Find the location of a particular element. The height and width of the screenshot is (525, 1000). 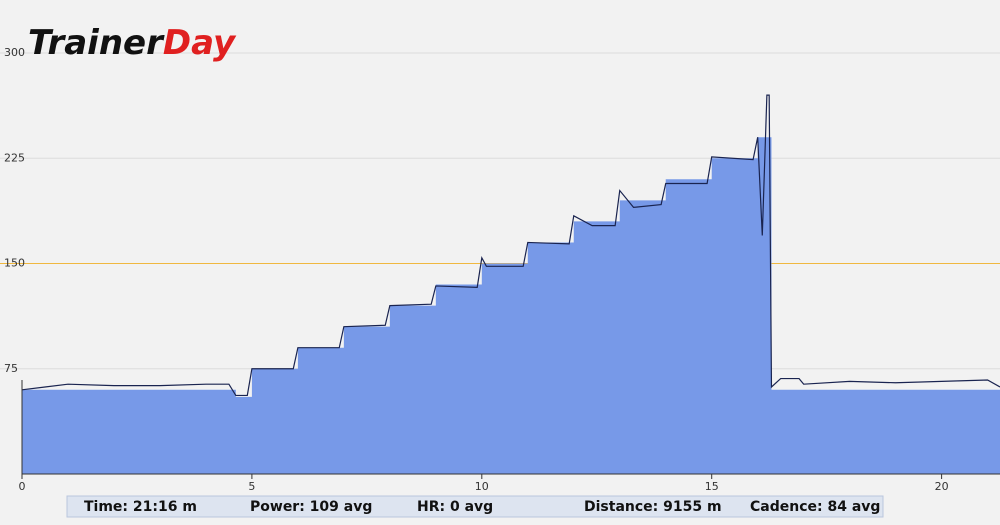

footer-box is located at coordinates (475, 506).